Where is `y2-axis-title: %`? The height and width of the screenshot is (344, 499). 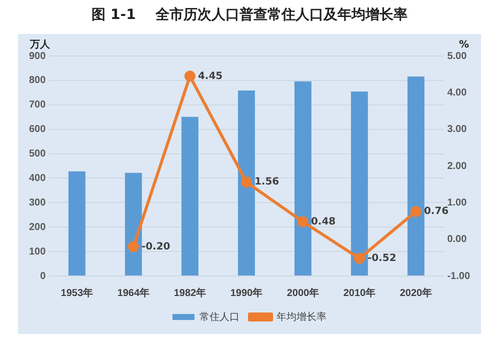
y2-axis-title: % is located at coordinates (463, 45).